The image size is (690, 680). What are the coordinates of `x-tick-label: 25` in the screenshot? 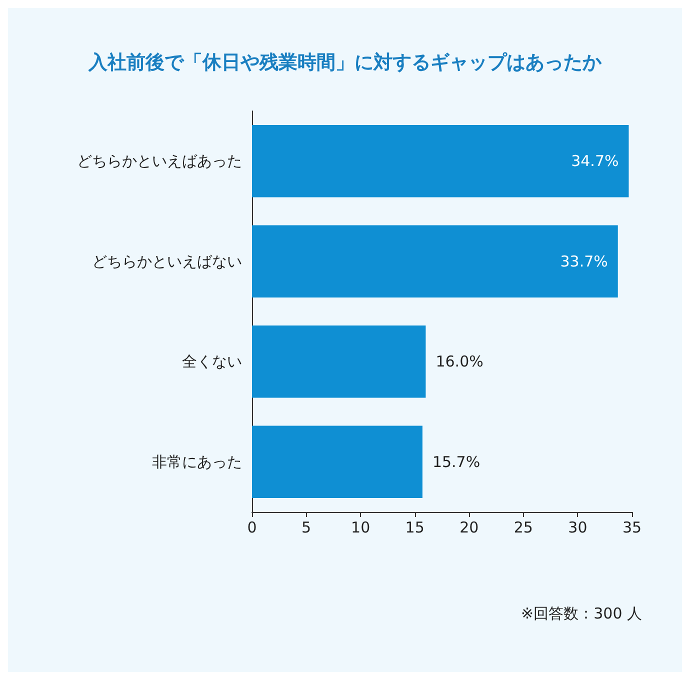 It's located at (523, 527).